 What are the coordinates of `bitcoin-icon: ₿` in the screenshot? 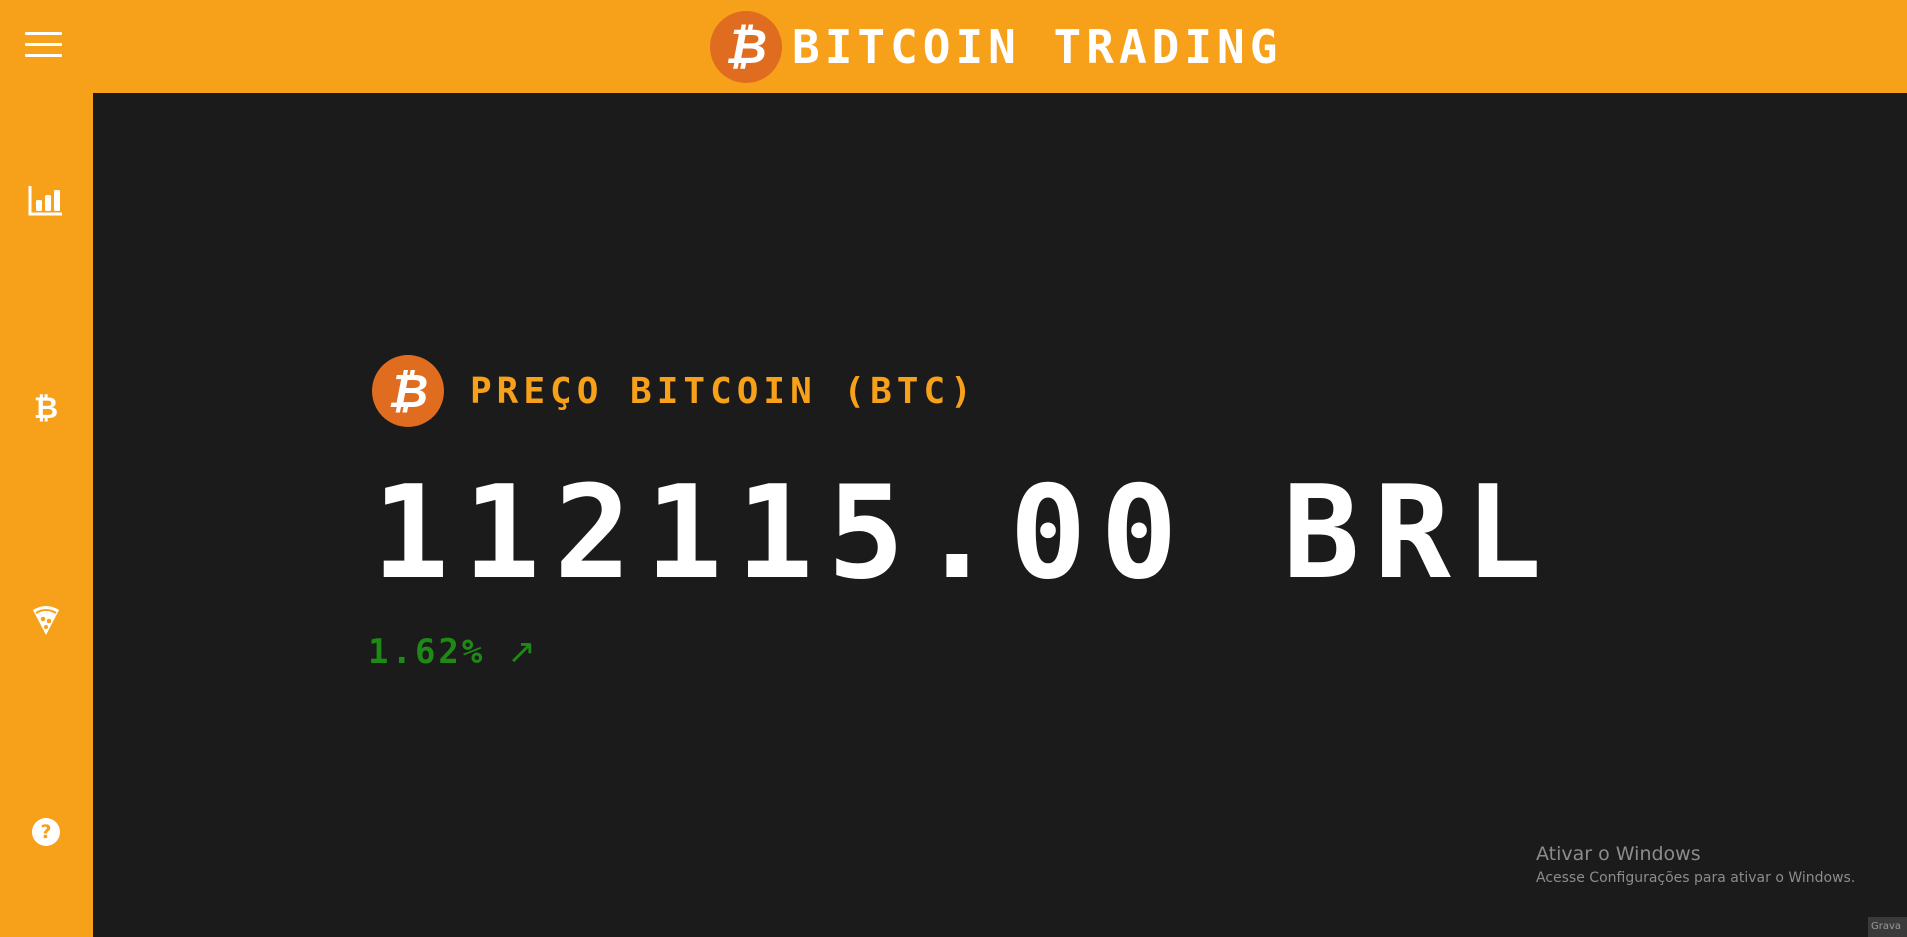 It's located at (46, 408).